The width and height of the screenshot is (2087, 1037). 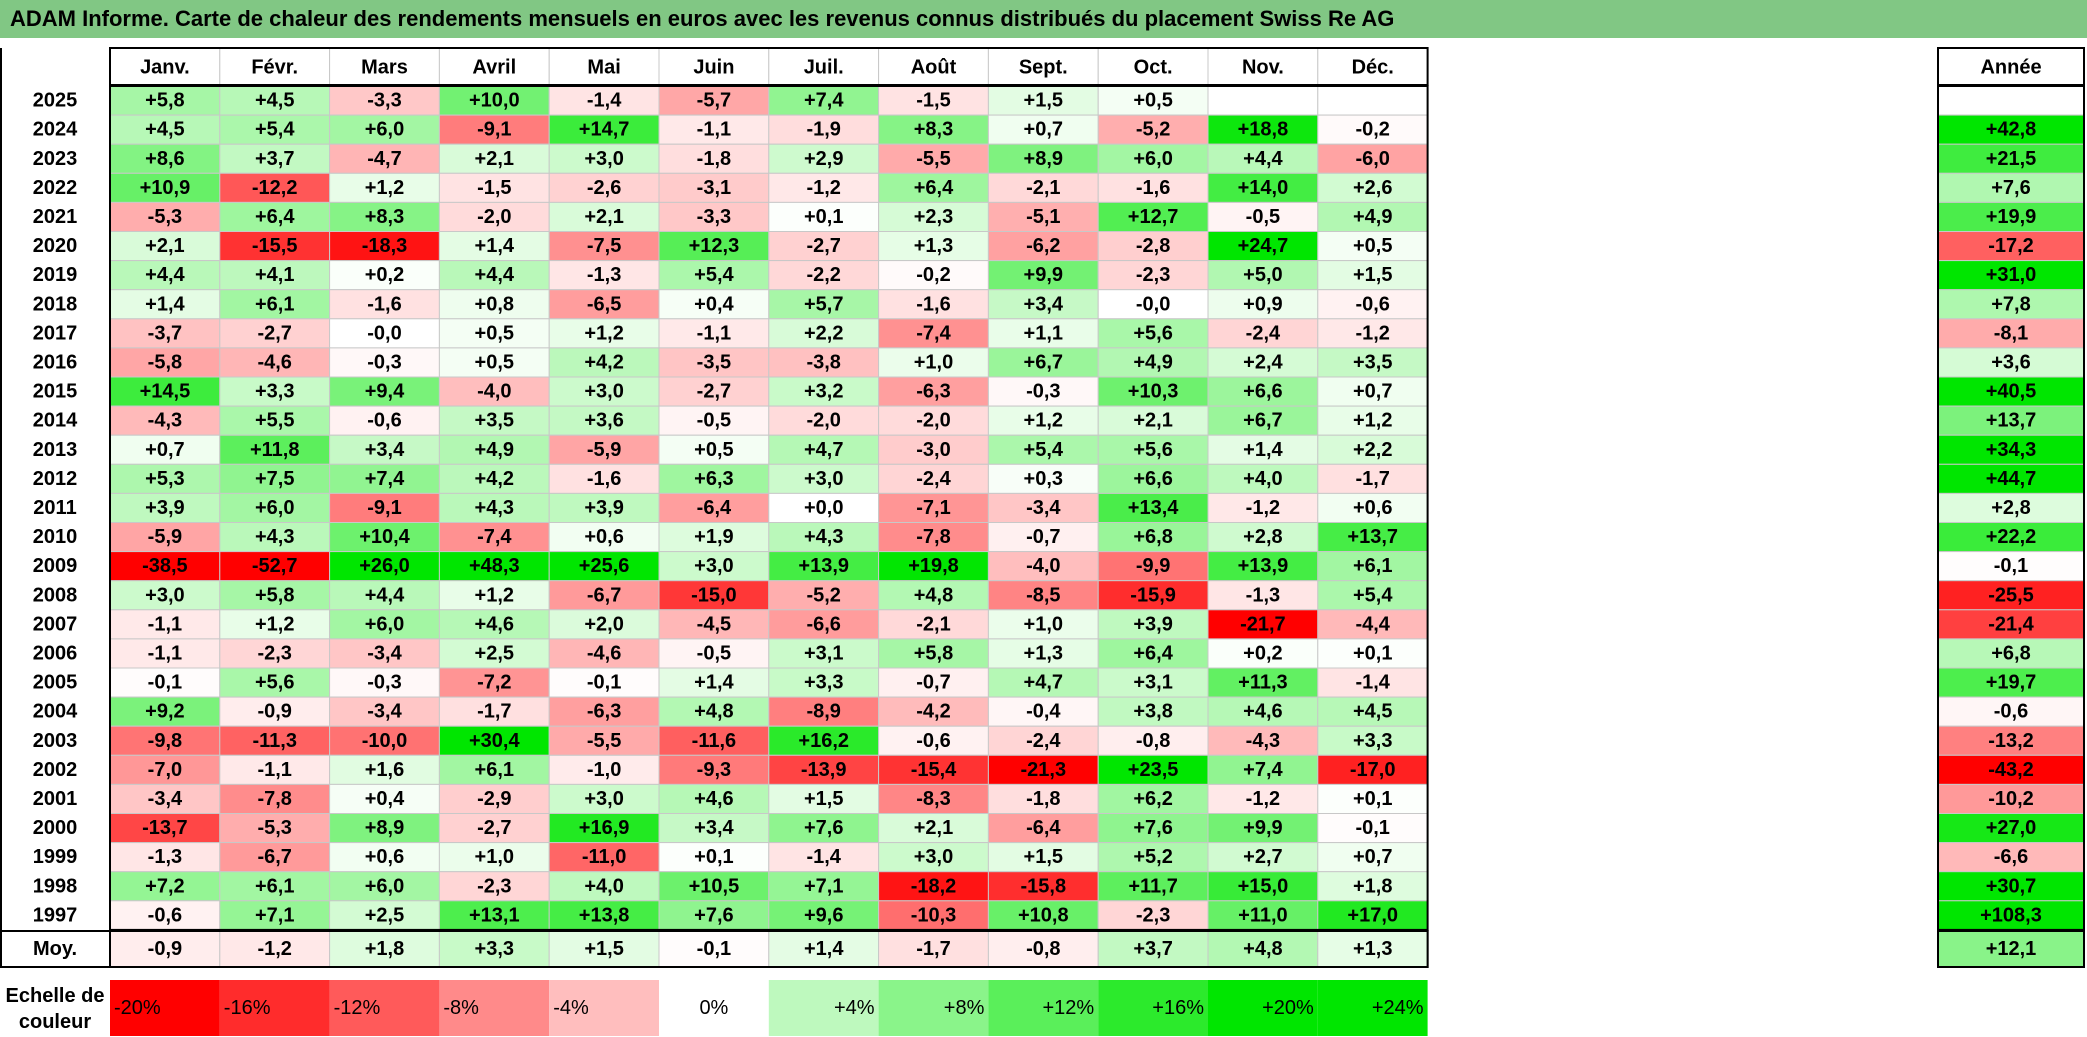 What do you see at coordinates (274, 275) in the screenshot?
I see `heat-cell-value: +4,1` at bounding box center [274, 275].